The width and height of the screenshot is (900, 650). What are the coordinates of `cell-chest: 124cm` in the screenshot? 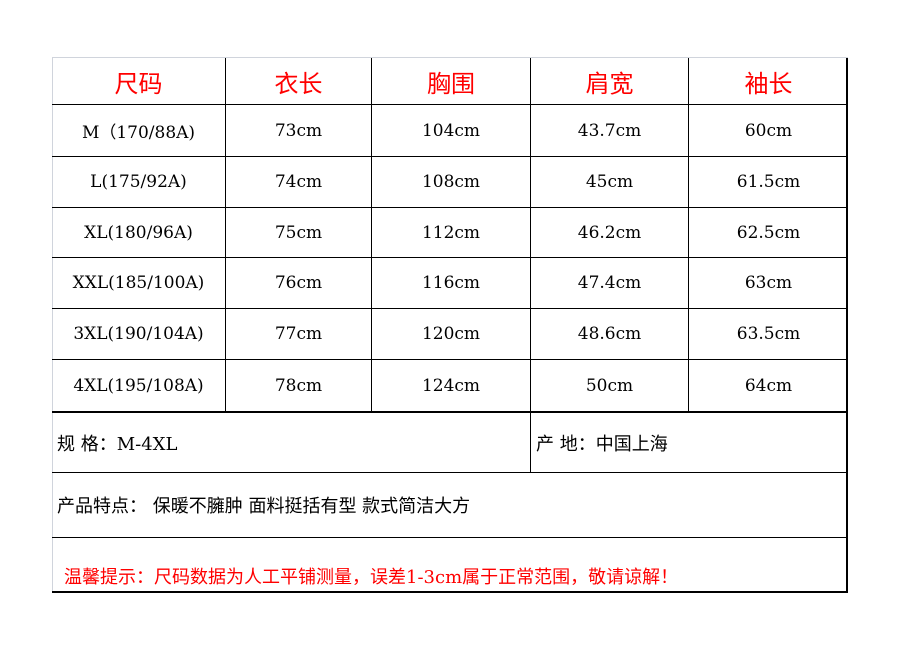 It's located at (451, 385).